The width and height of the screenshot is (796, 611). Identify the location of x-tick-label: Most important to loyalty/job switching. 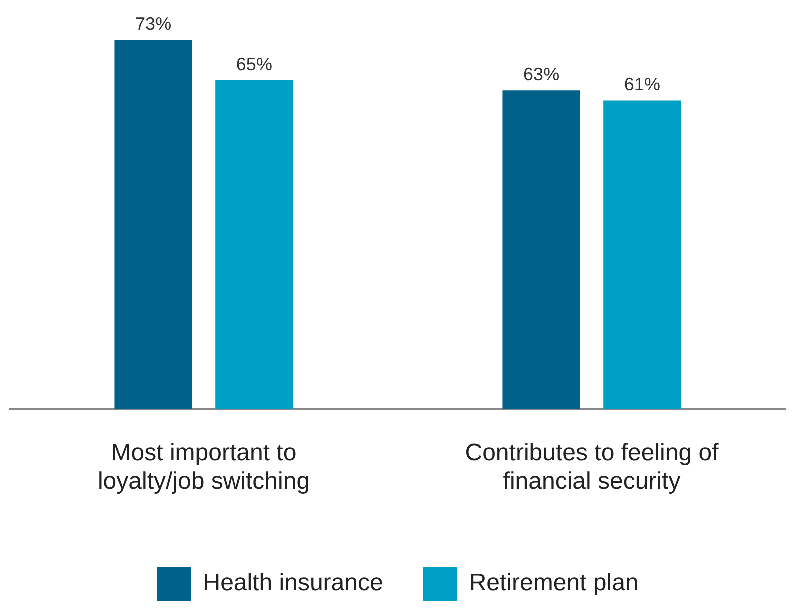
(204, 467).